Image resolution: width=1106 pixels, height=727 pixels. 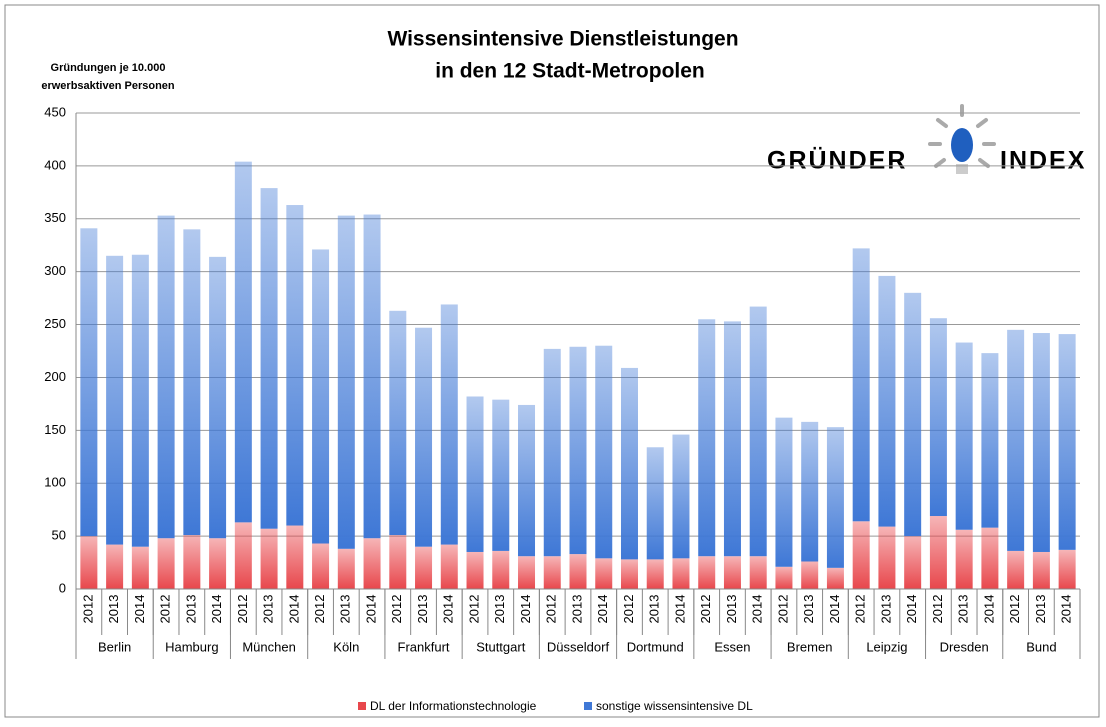 What do you see at coordinates (55, 270) in the screenshot?
I see `y-tick-label: 300` at bounding box center [55, 270].